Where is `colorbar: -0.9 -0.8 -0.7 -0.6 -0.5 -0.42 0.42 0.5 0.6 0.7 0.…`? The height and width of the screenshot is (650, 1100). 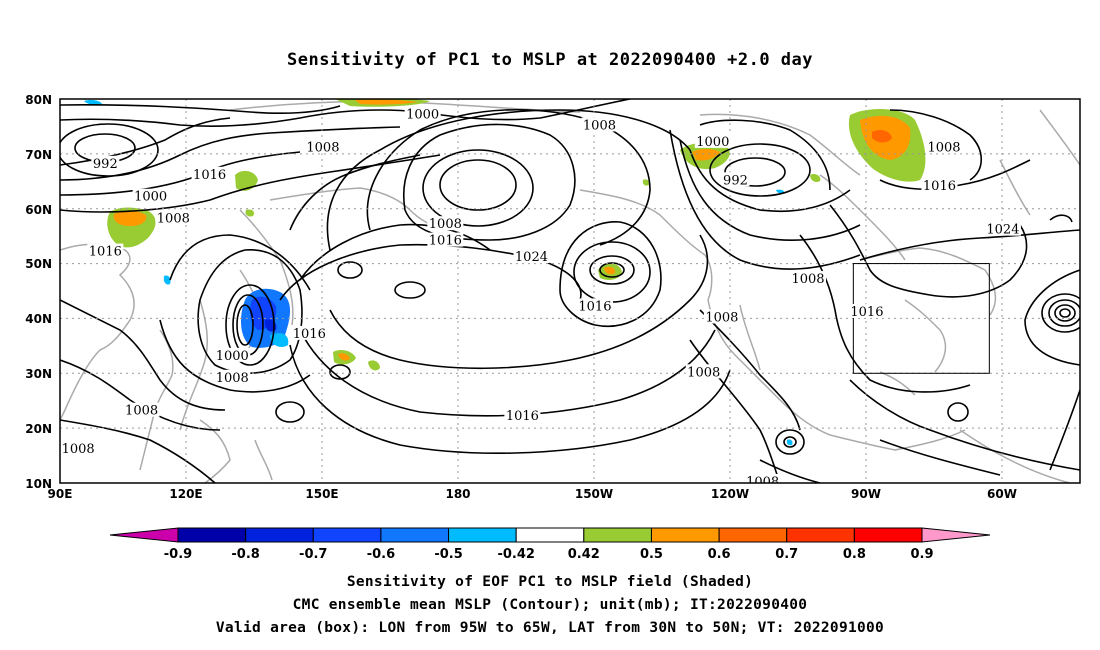
colorbar: -0.9 -0.8 -0.7 -0.6 -0.5 -0.42 0.42 0.5 0.6 0.7 0.… is located at coordinates (550, 544).